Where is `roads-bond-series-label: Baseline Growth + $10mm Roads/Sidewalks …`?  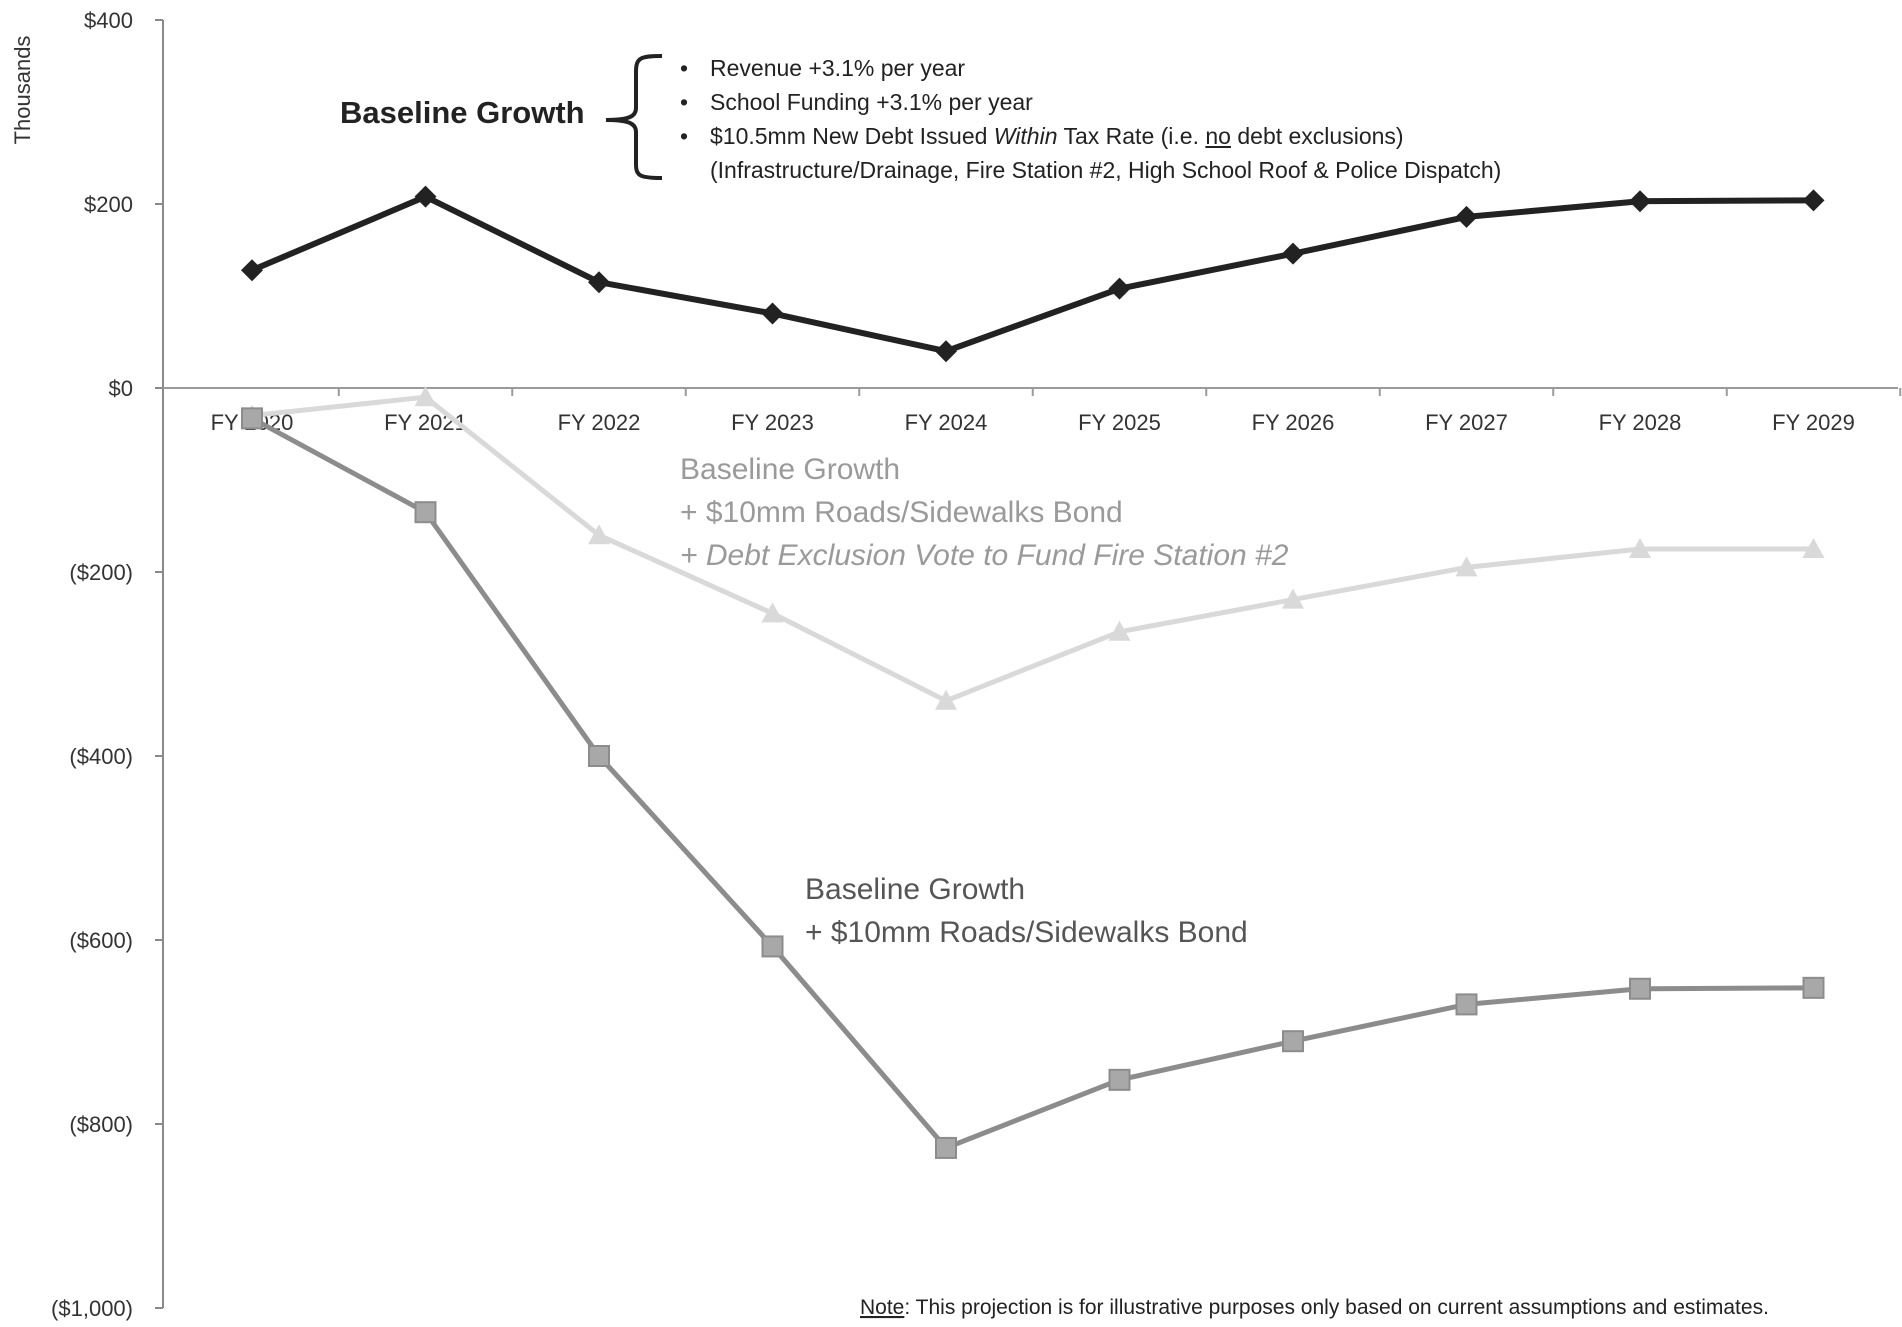
roads-bond-series-label: Baseline Growth + $10mm Roads/Sidewalks … is located at coordinates (1026, 911).